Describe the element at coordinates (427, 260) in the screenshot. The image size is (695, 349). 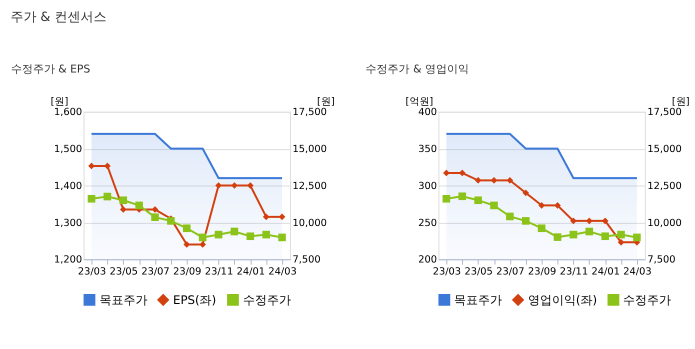
I see `y-tick-label: 200` at that location.